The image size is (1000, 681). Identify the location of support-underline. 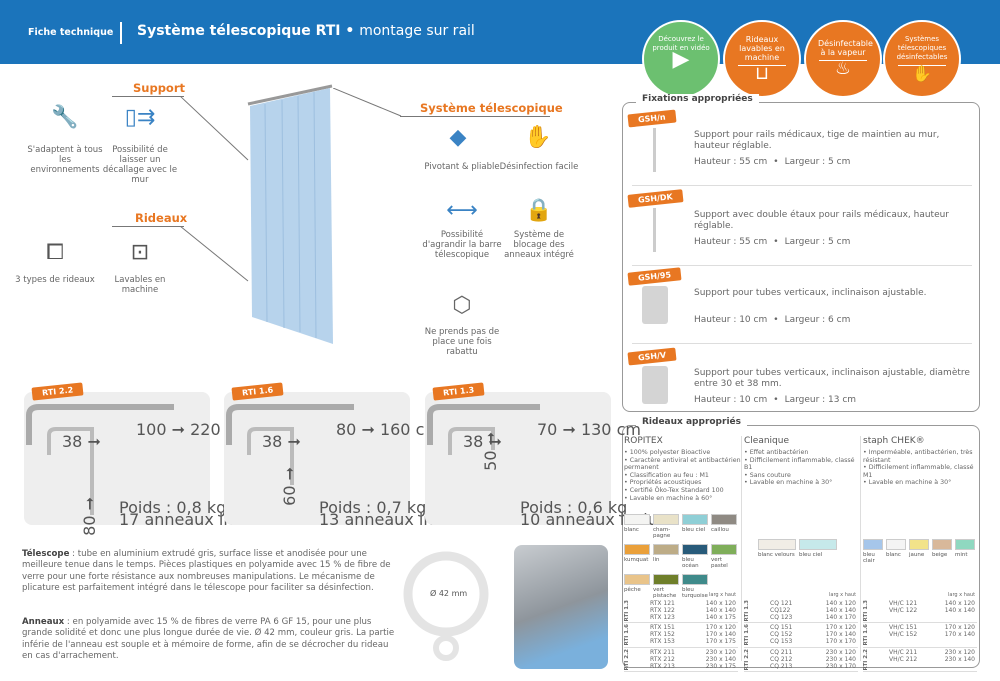
(148, 96).